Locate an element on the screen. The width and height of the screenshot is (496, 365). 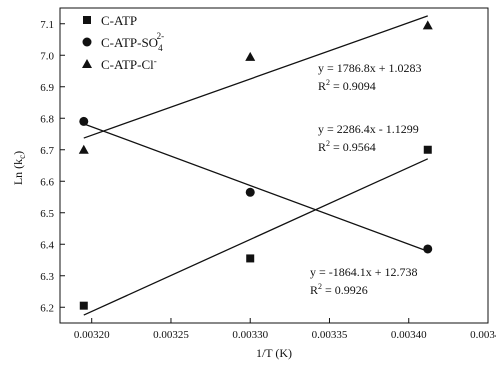
x-tick-label-4: 0.00340 is located at coordinates (409, 335).